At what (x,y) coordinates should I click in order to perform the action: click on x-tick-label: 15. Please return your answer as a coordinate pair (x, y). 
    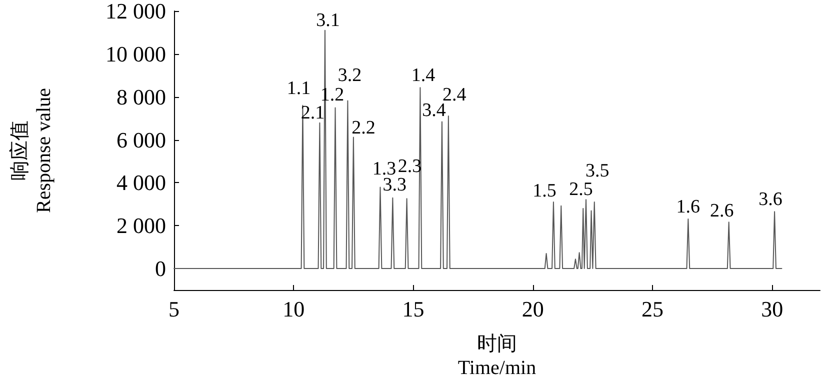
    Looking at the image, I should click on (413, 309).